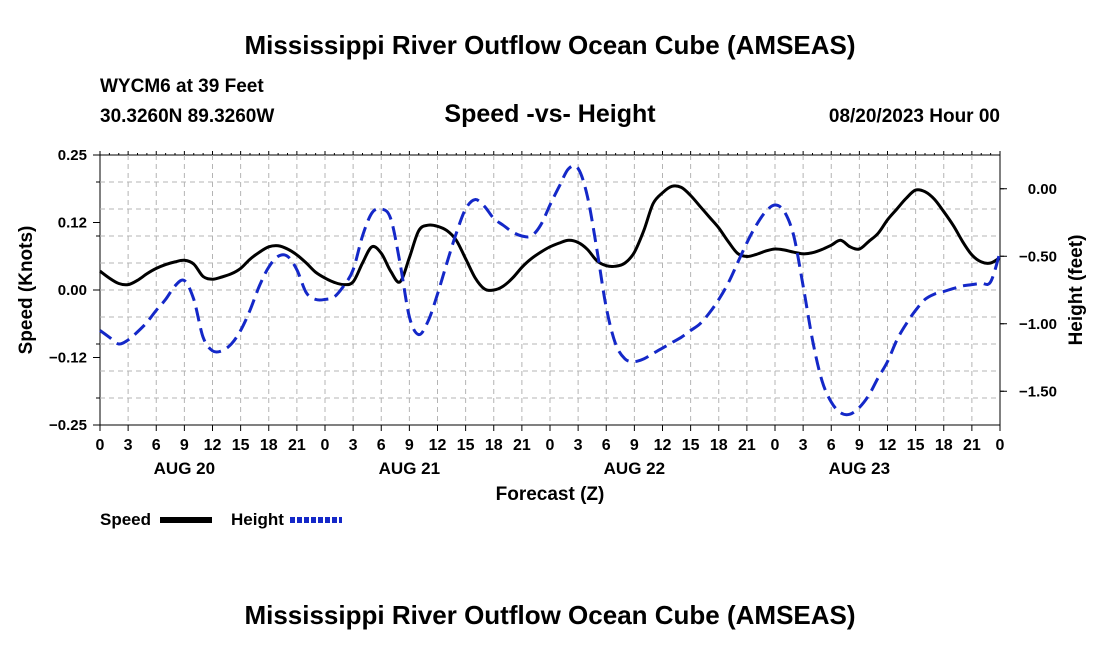 The height and width of the screenshot is (650, 1100). Describe the element at coordinates (68, 425) in the screenshot. I see `y-left-tick-label: −0.25` at that location.